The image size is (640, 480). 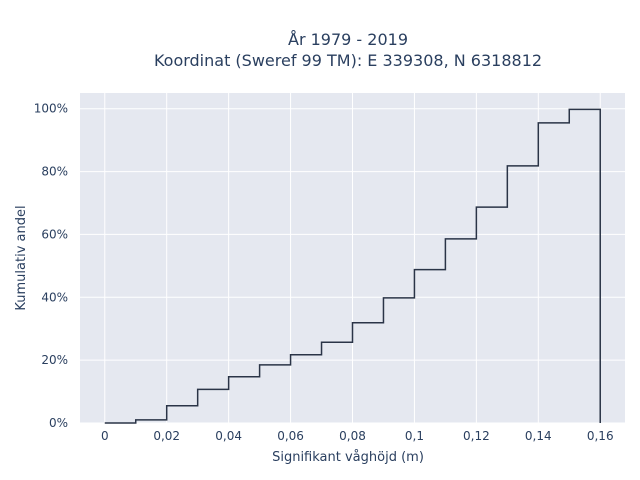 I want to click on x-tick-label: 0,1, so click(x=414, y=436).